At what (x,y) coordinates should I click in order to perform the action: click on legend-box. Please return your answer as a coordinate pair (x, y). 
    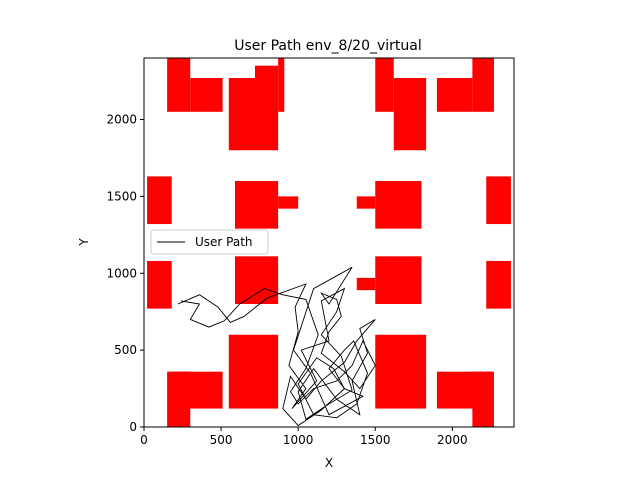
    Looking at the image, I should click on (209, 242).